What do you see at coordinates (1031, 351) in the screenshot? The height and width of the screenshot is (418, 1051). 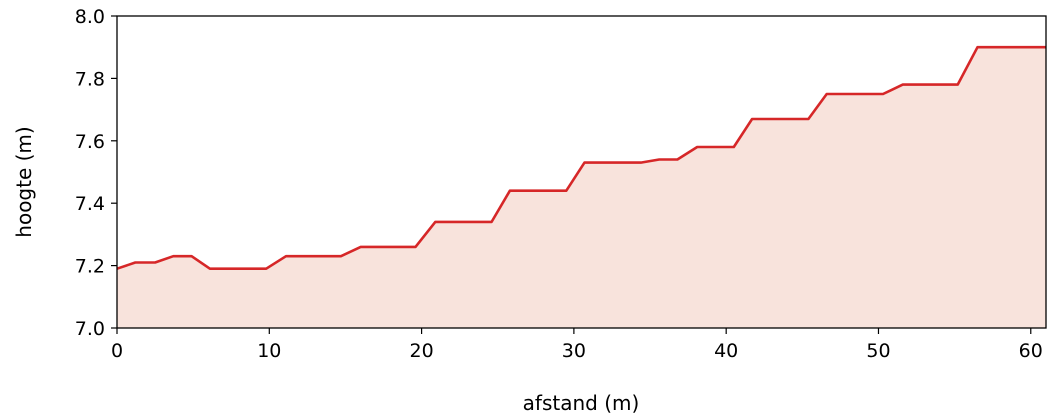 I see `x-tick-label: 60` at bounding box center [1031, 351].